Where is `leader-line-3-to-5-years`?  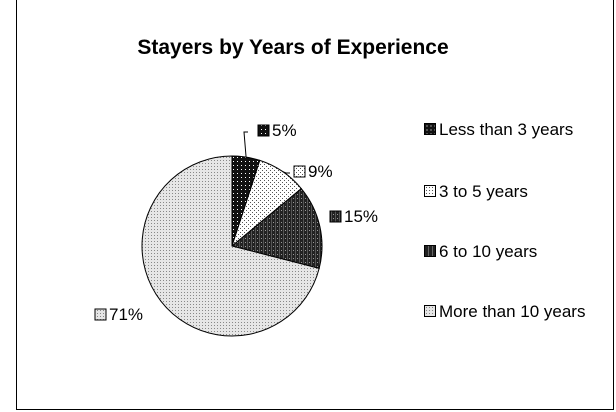 leader-line-3-to-5-years is located at coordinates (286, 172).